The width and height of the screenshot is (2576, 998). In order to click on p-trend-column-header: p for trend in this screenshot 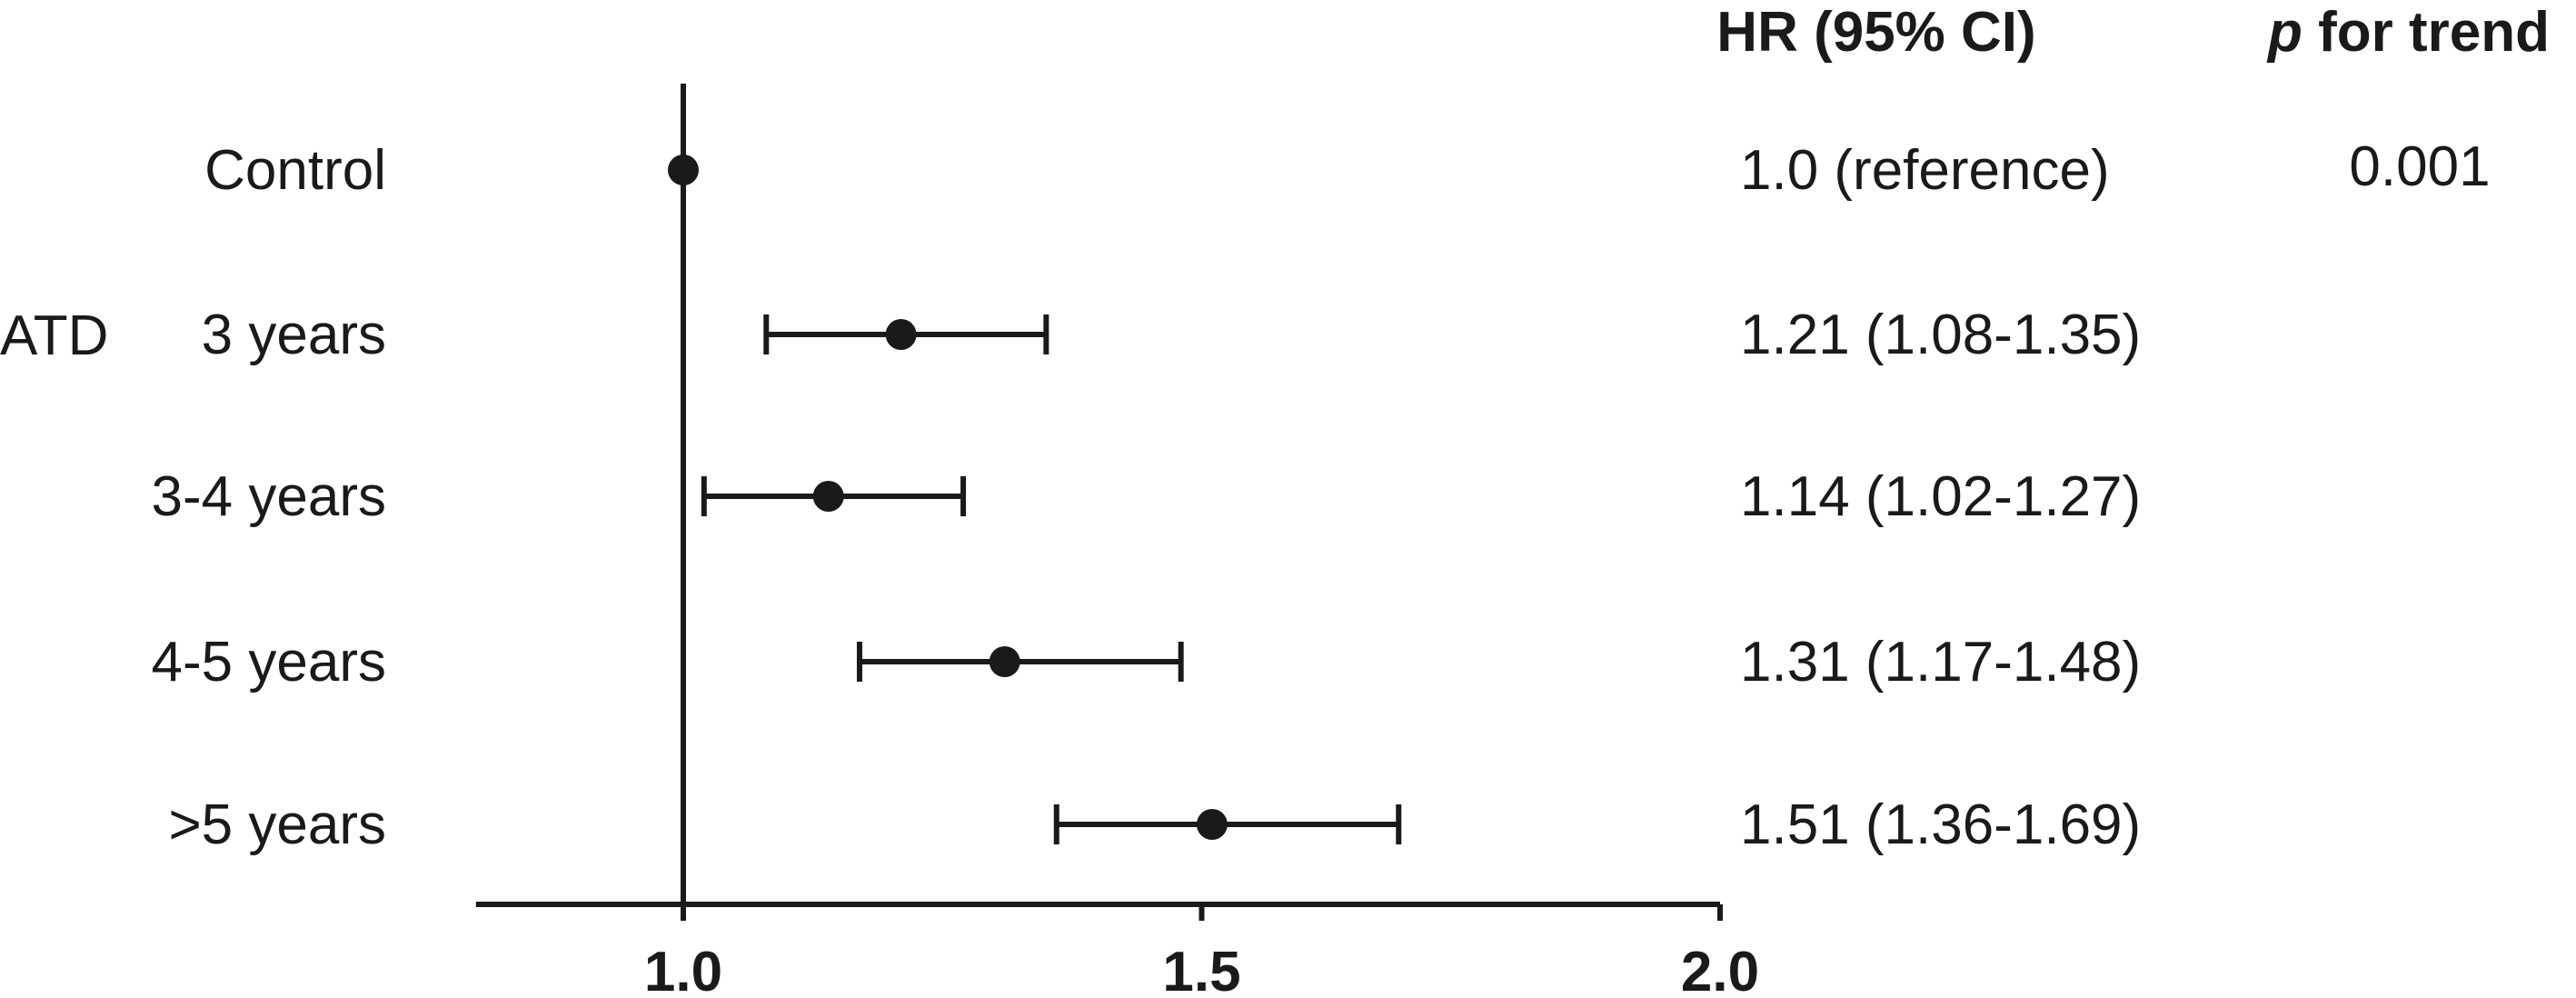, I will do `click(2408, 32)`.